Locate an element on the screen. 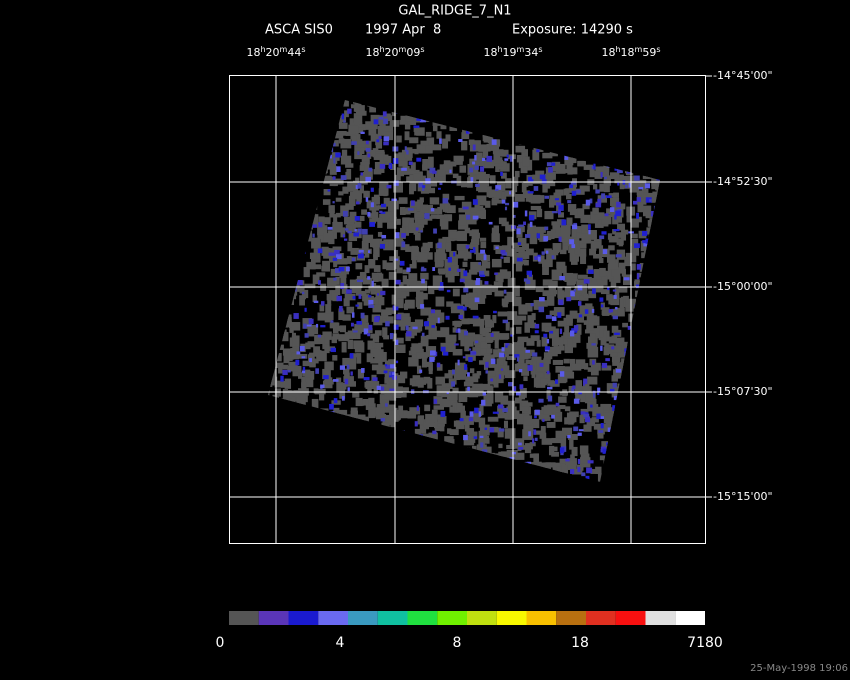 The height and width of the screenshot is (680, 850). dec-label: -14°45'00" is located at coordinates (743, 75).